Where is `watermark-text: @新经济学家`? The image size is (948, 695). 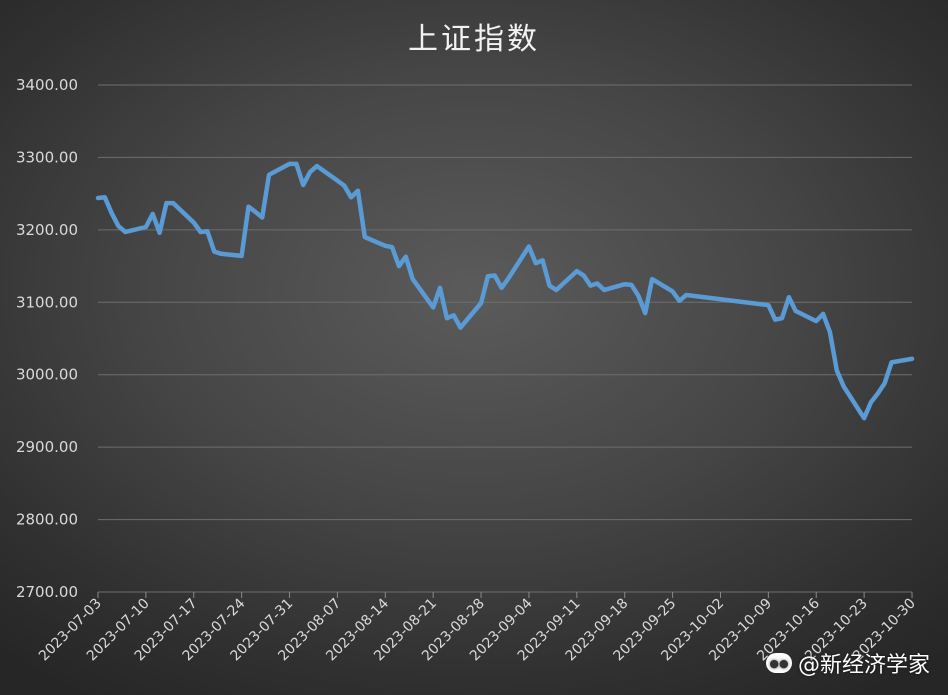
watermark-text: @新经济学家 is located at coordinates (863, 665).